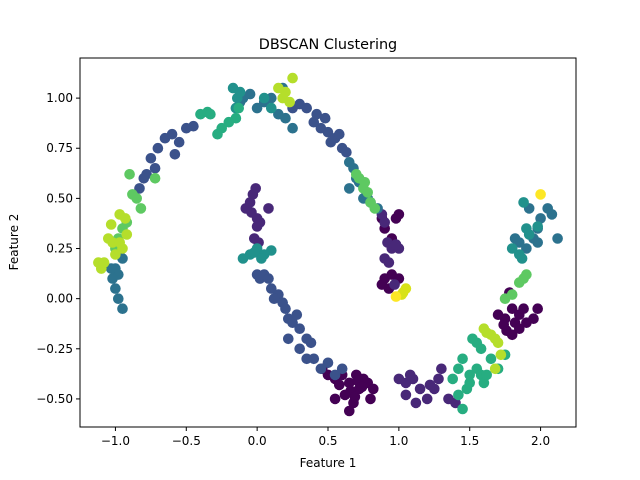  What do you see at coordinates (540, 441) in the screenshot?
I see `x-tick-label: 2.0` at bounding box center [540, 441].